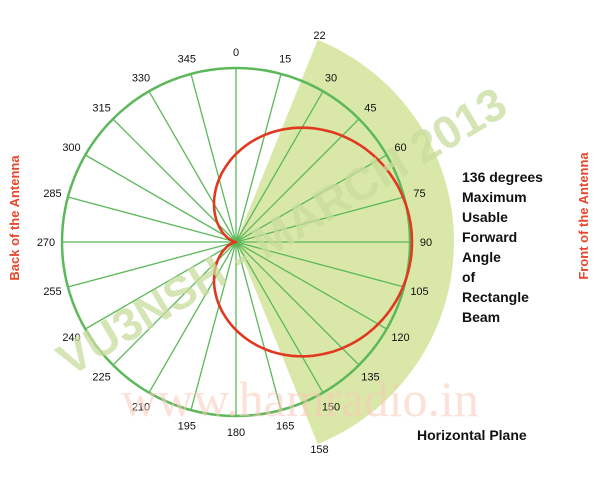  Describe the element at coordinates (319, 36) in the screenshot. I see `degree-label-22: 22` at that location.